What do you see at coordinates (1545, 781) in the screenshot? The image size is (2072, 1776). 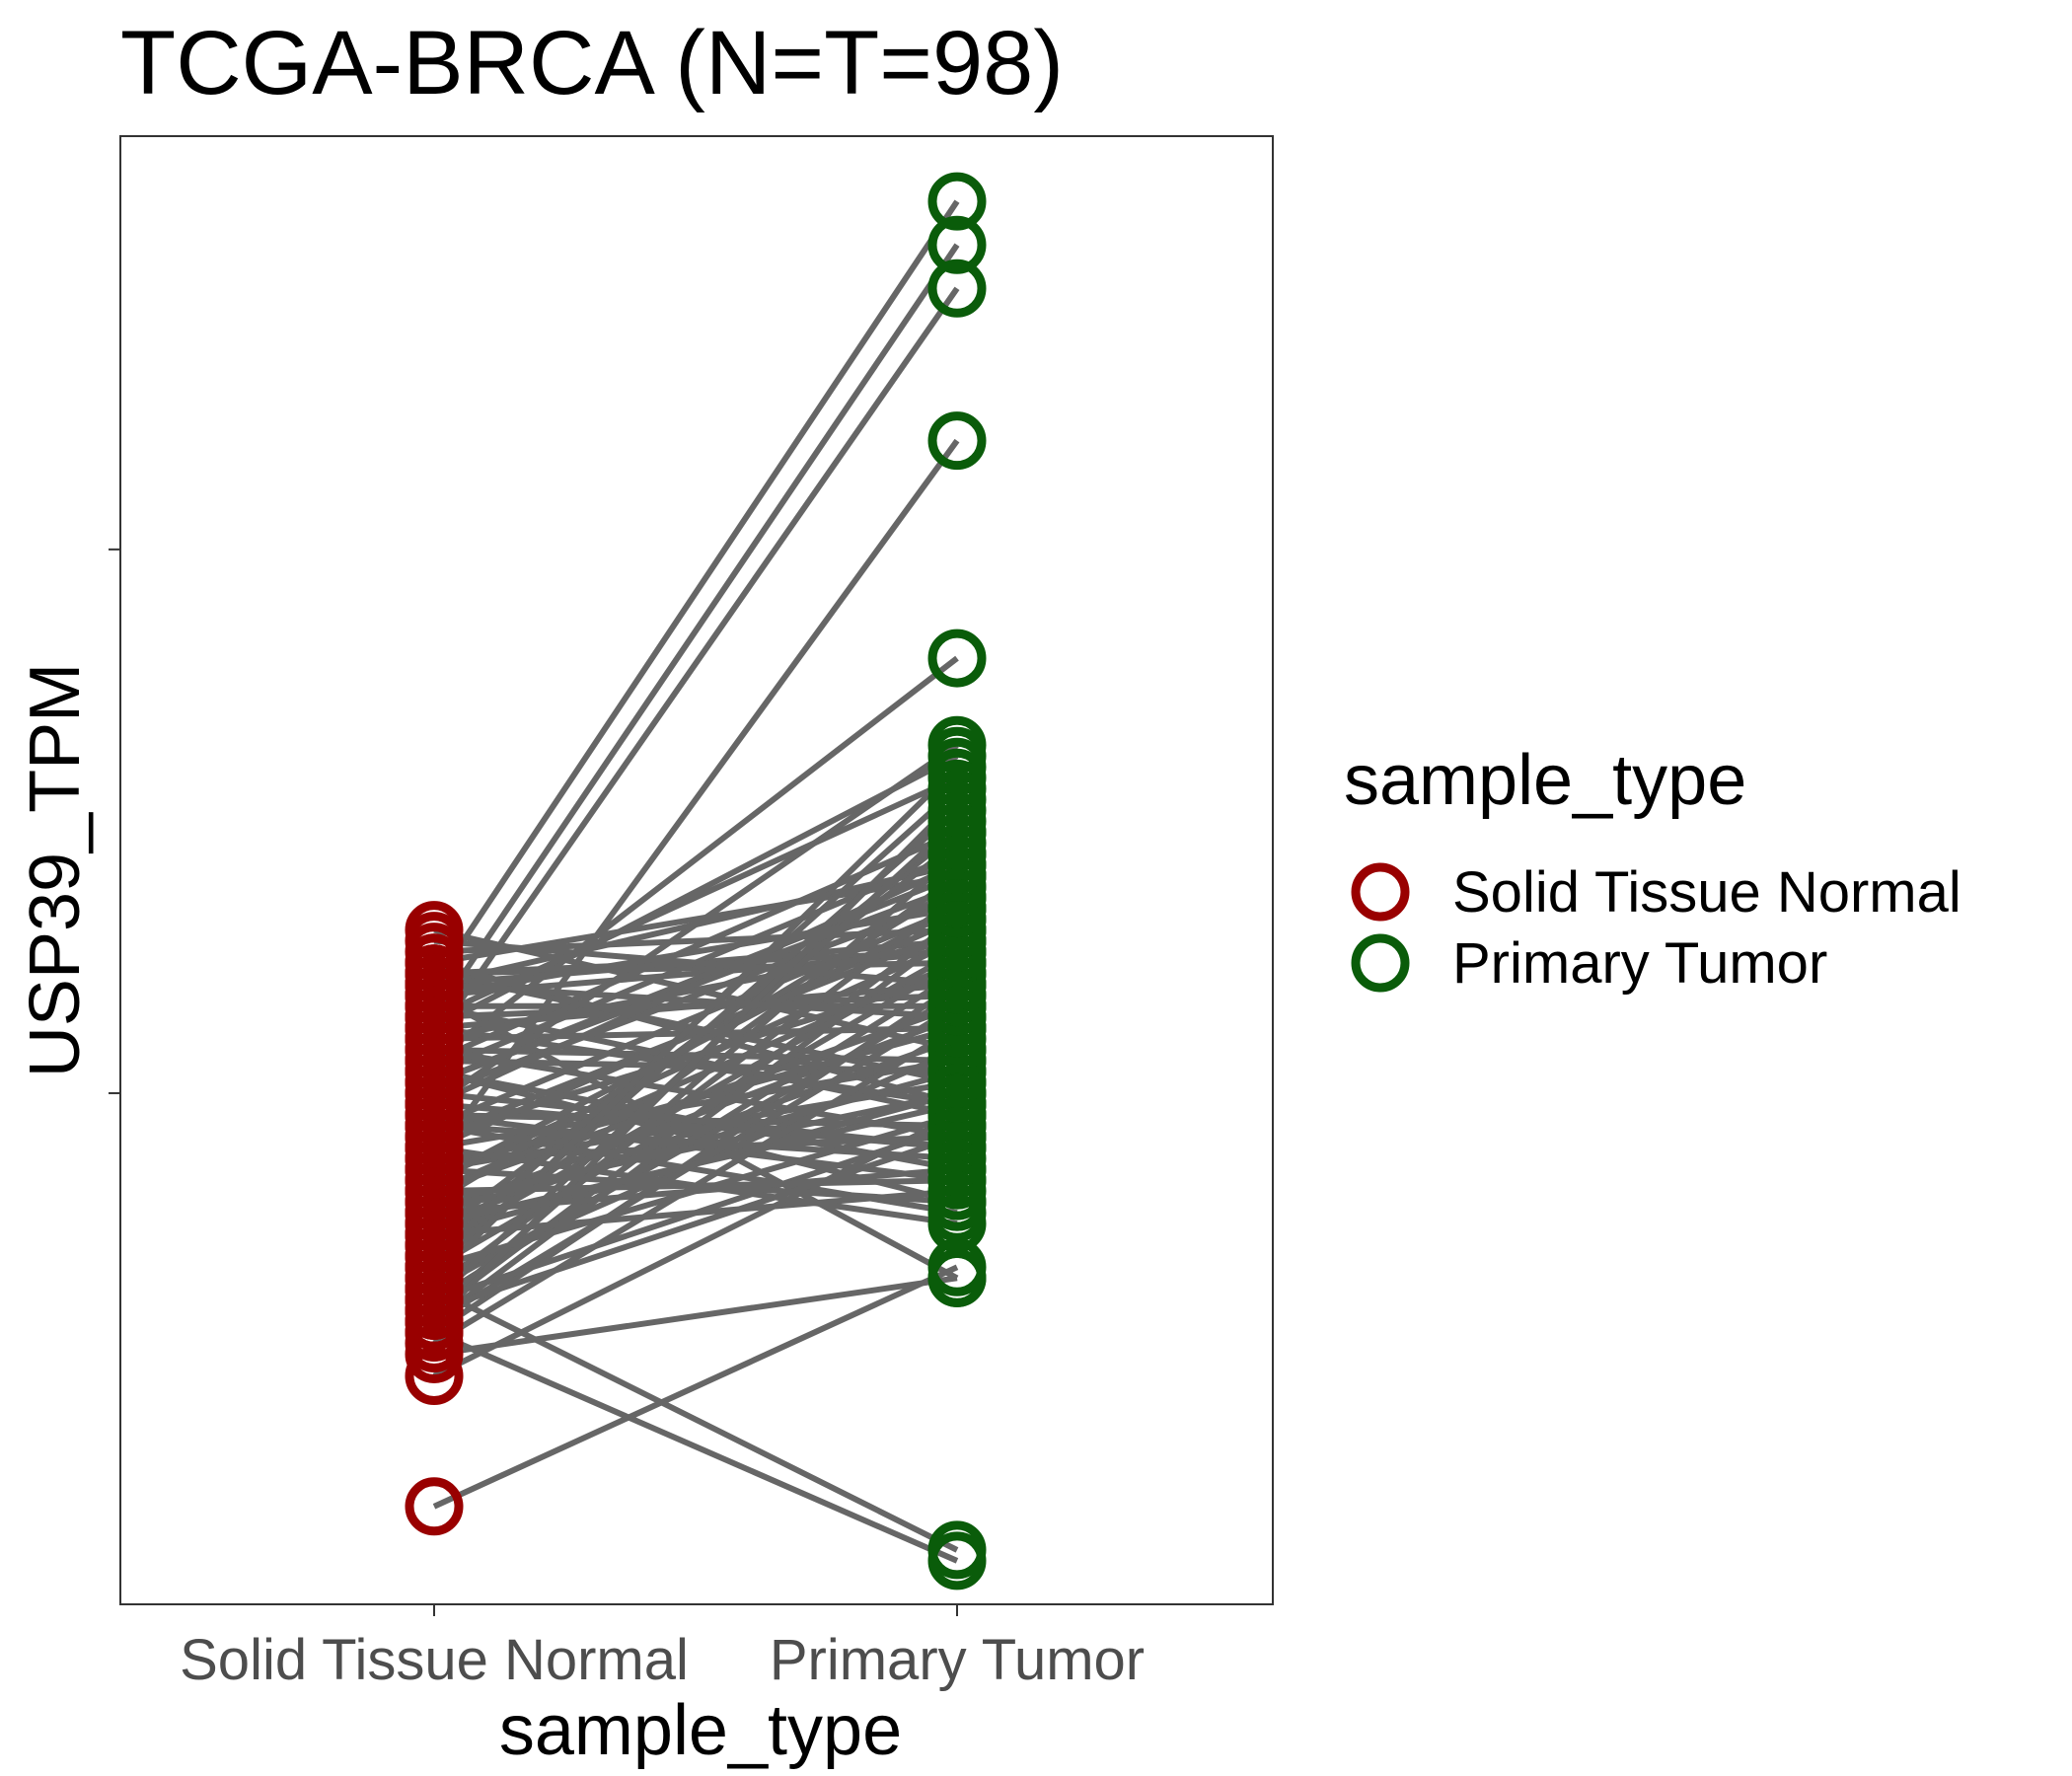 I see `legend-title: sample_type` at bounding box center [1545, 781].